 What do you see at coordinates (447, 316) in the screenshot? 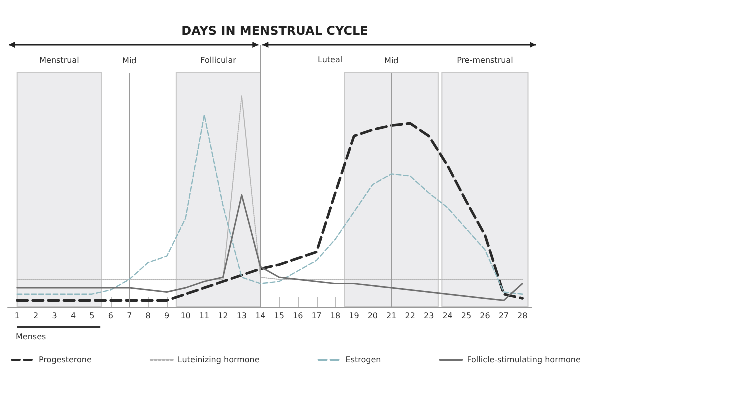
I see `x-tick-label: 24` at bounding box center [447, 316].